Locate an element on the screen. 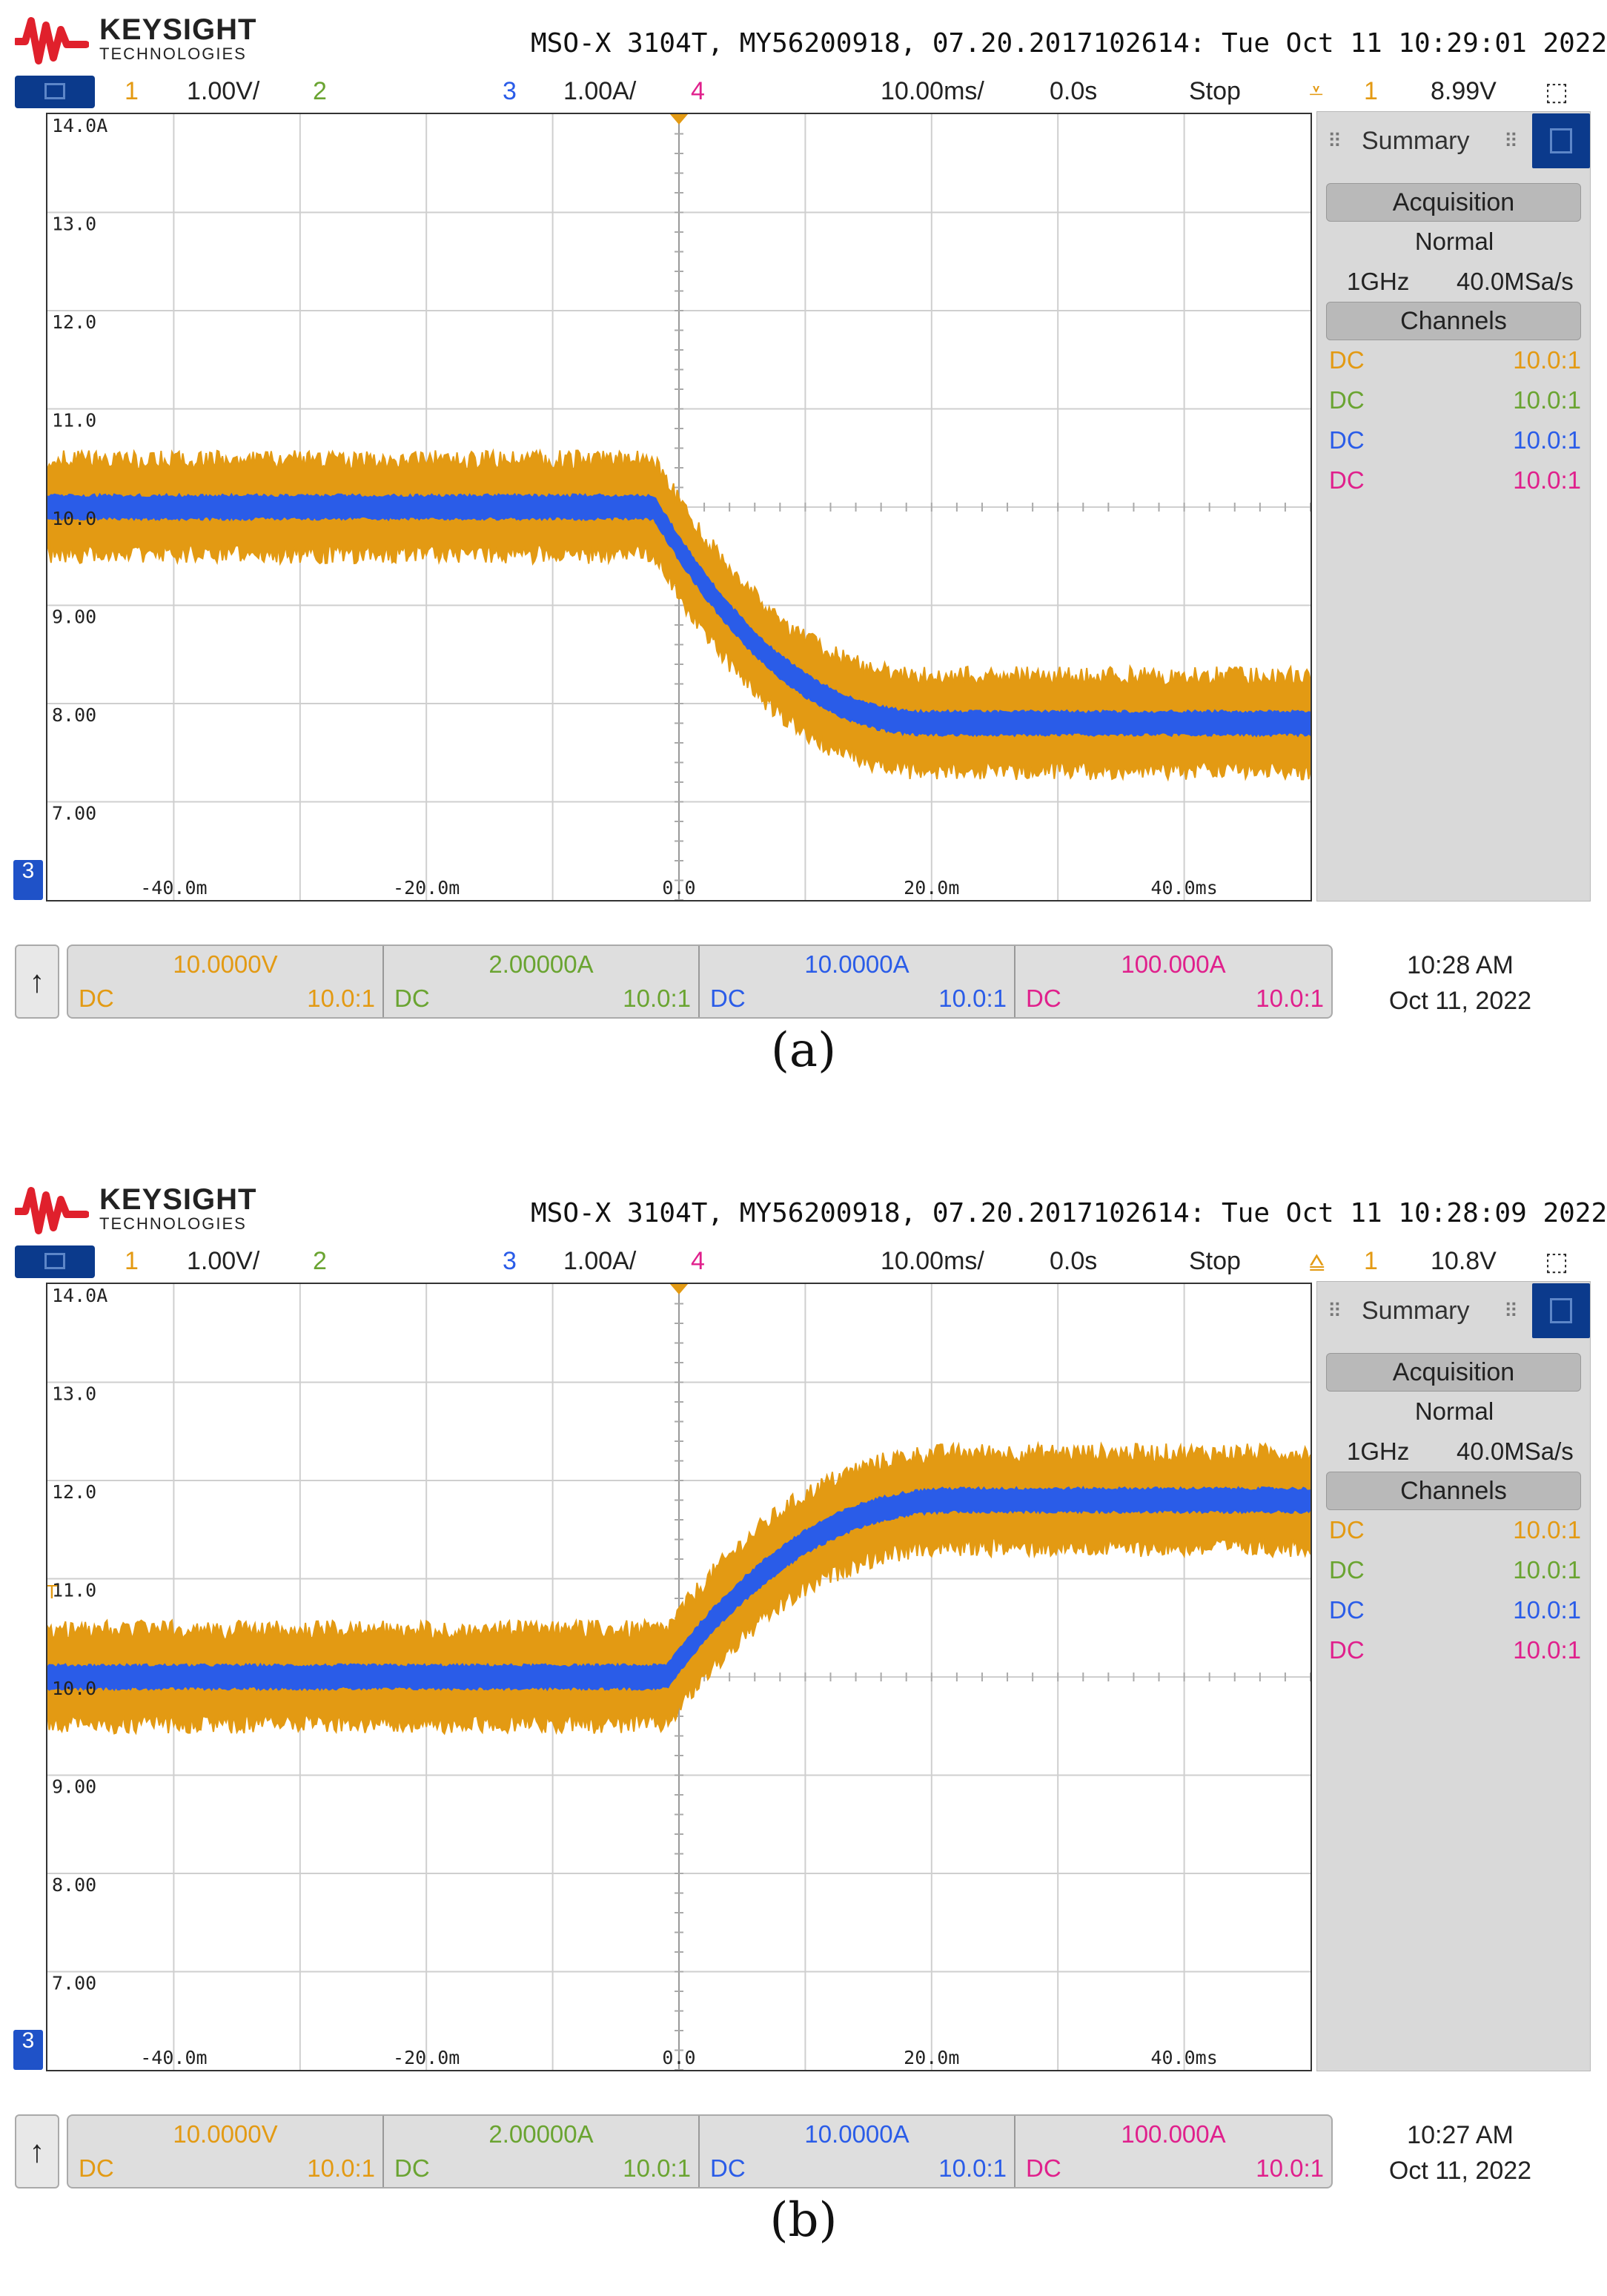  trigger-edge-icon: ⩡ is located at coordinates (1316, 91).